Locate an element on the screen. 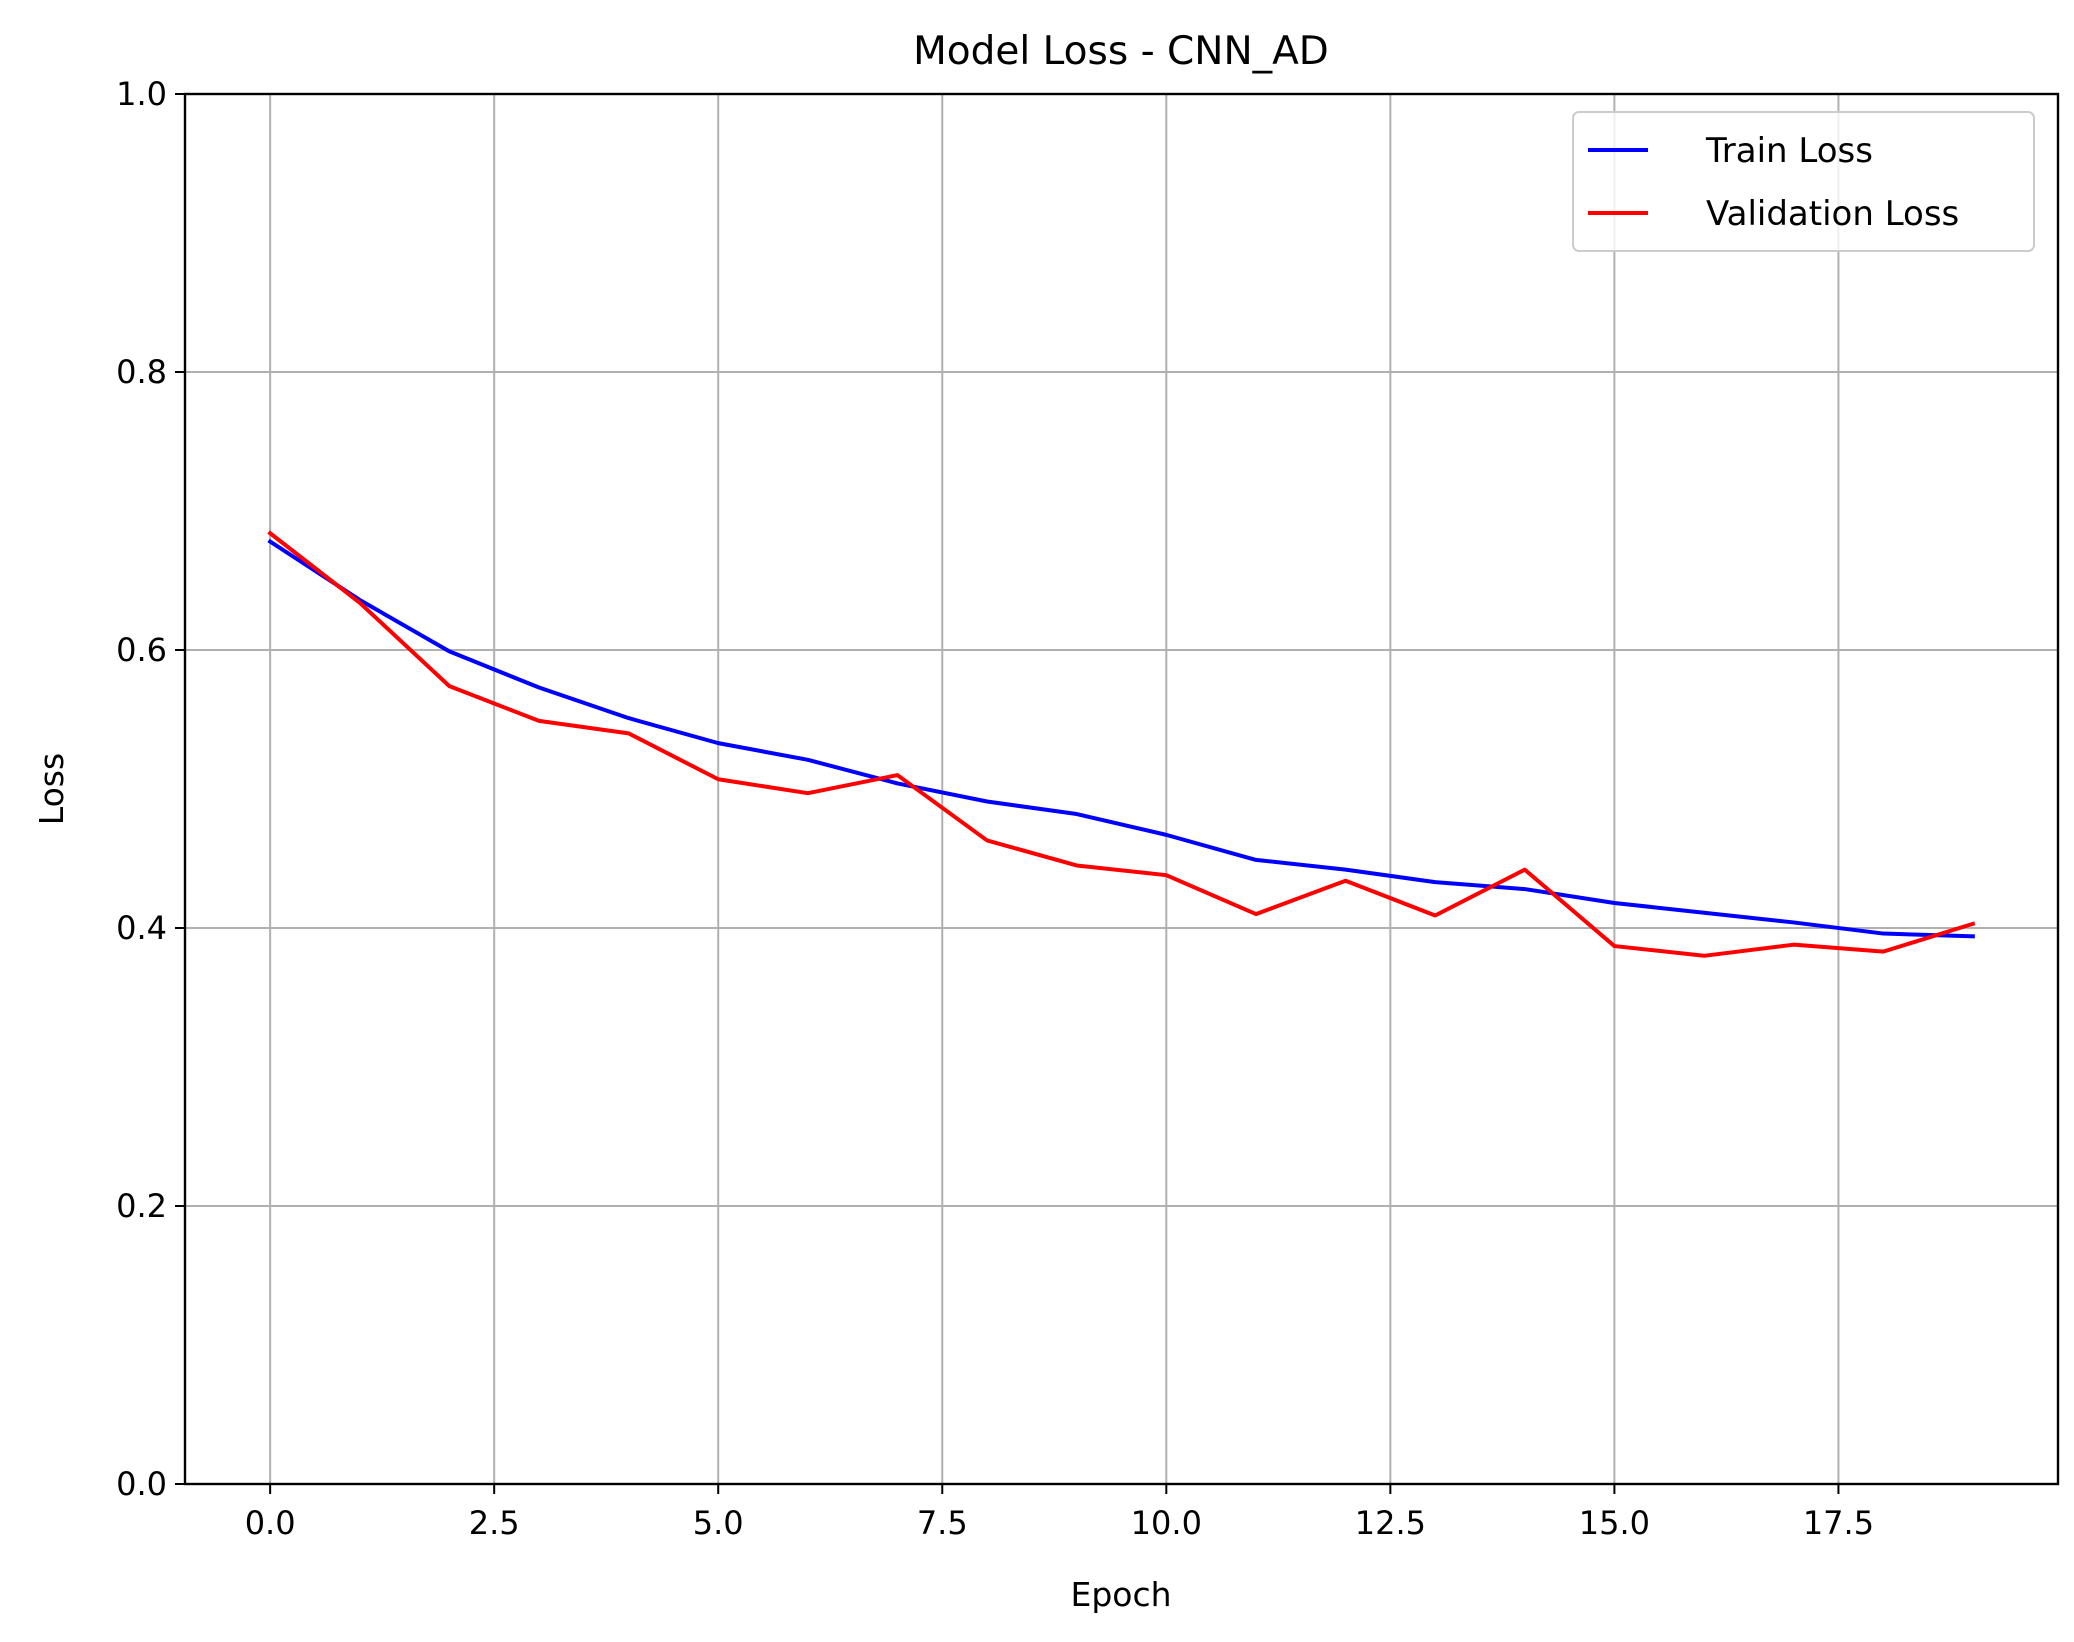  x-tick-label: 2.5 is located at coordinates (494, 1523).